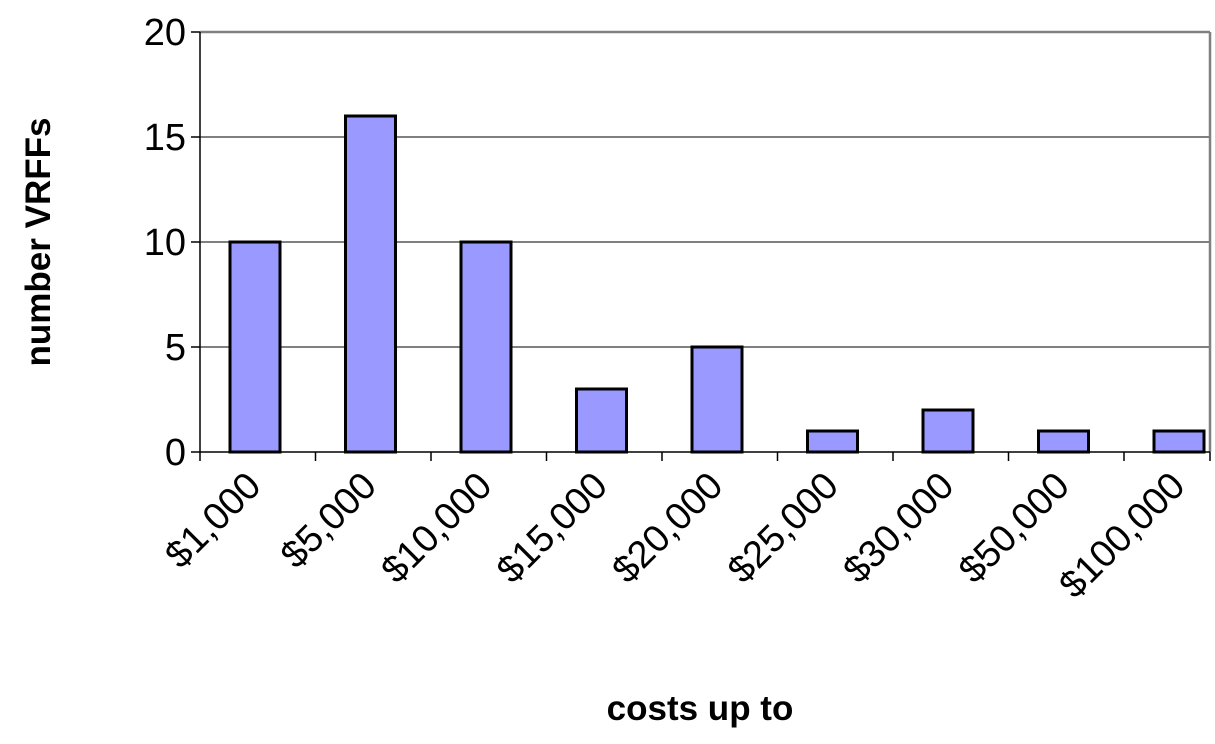  Describe the element at coordinates (700, 708) in the screenshot. I see `x-axis-title: costs up to` at that location.